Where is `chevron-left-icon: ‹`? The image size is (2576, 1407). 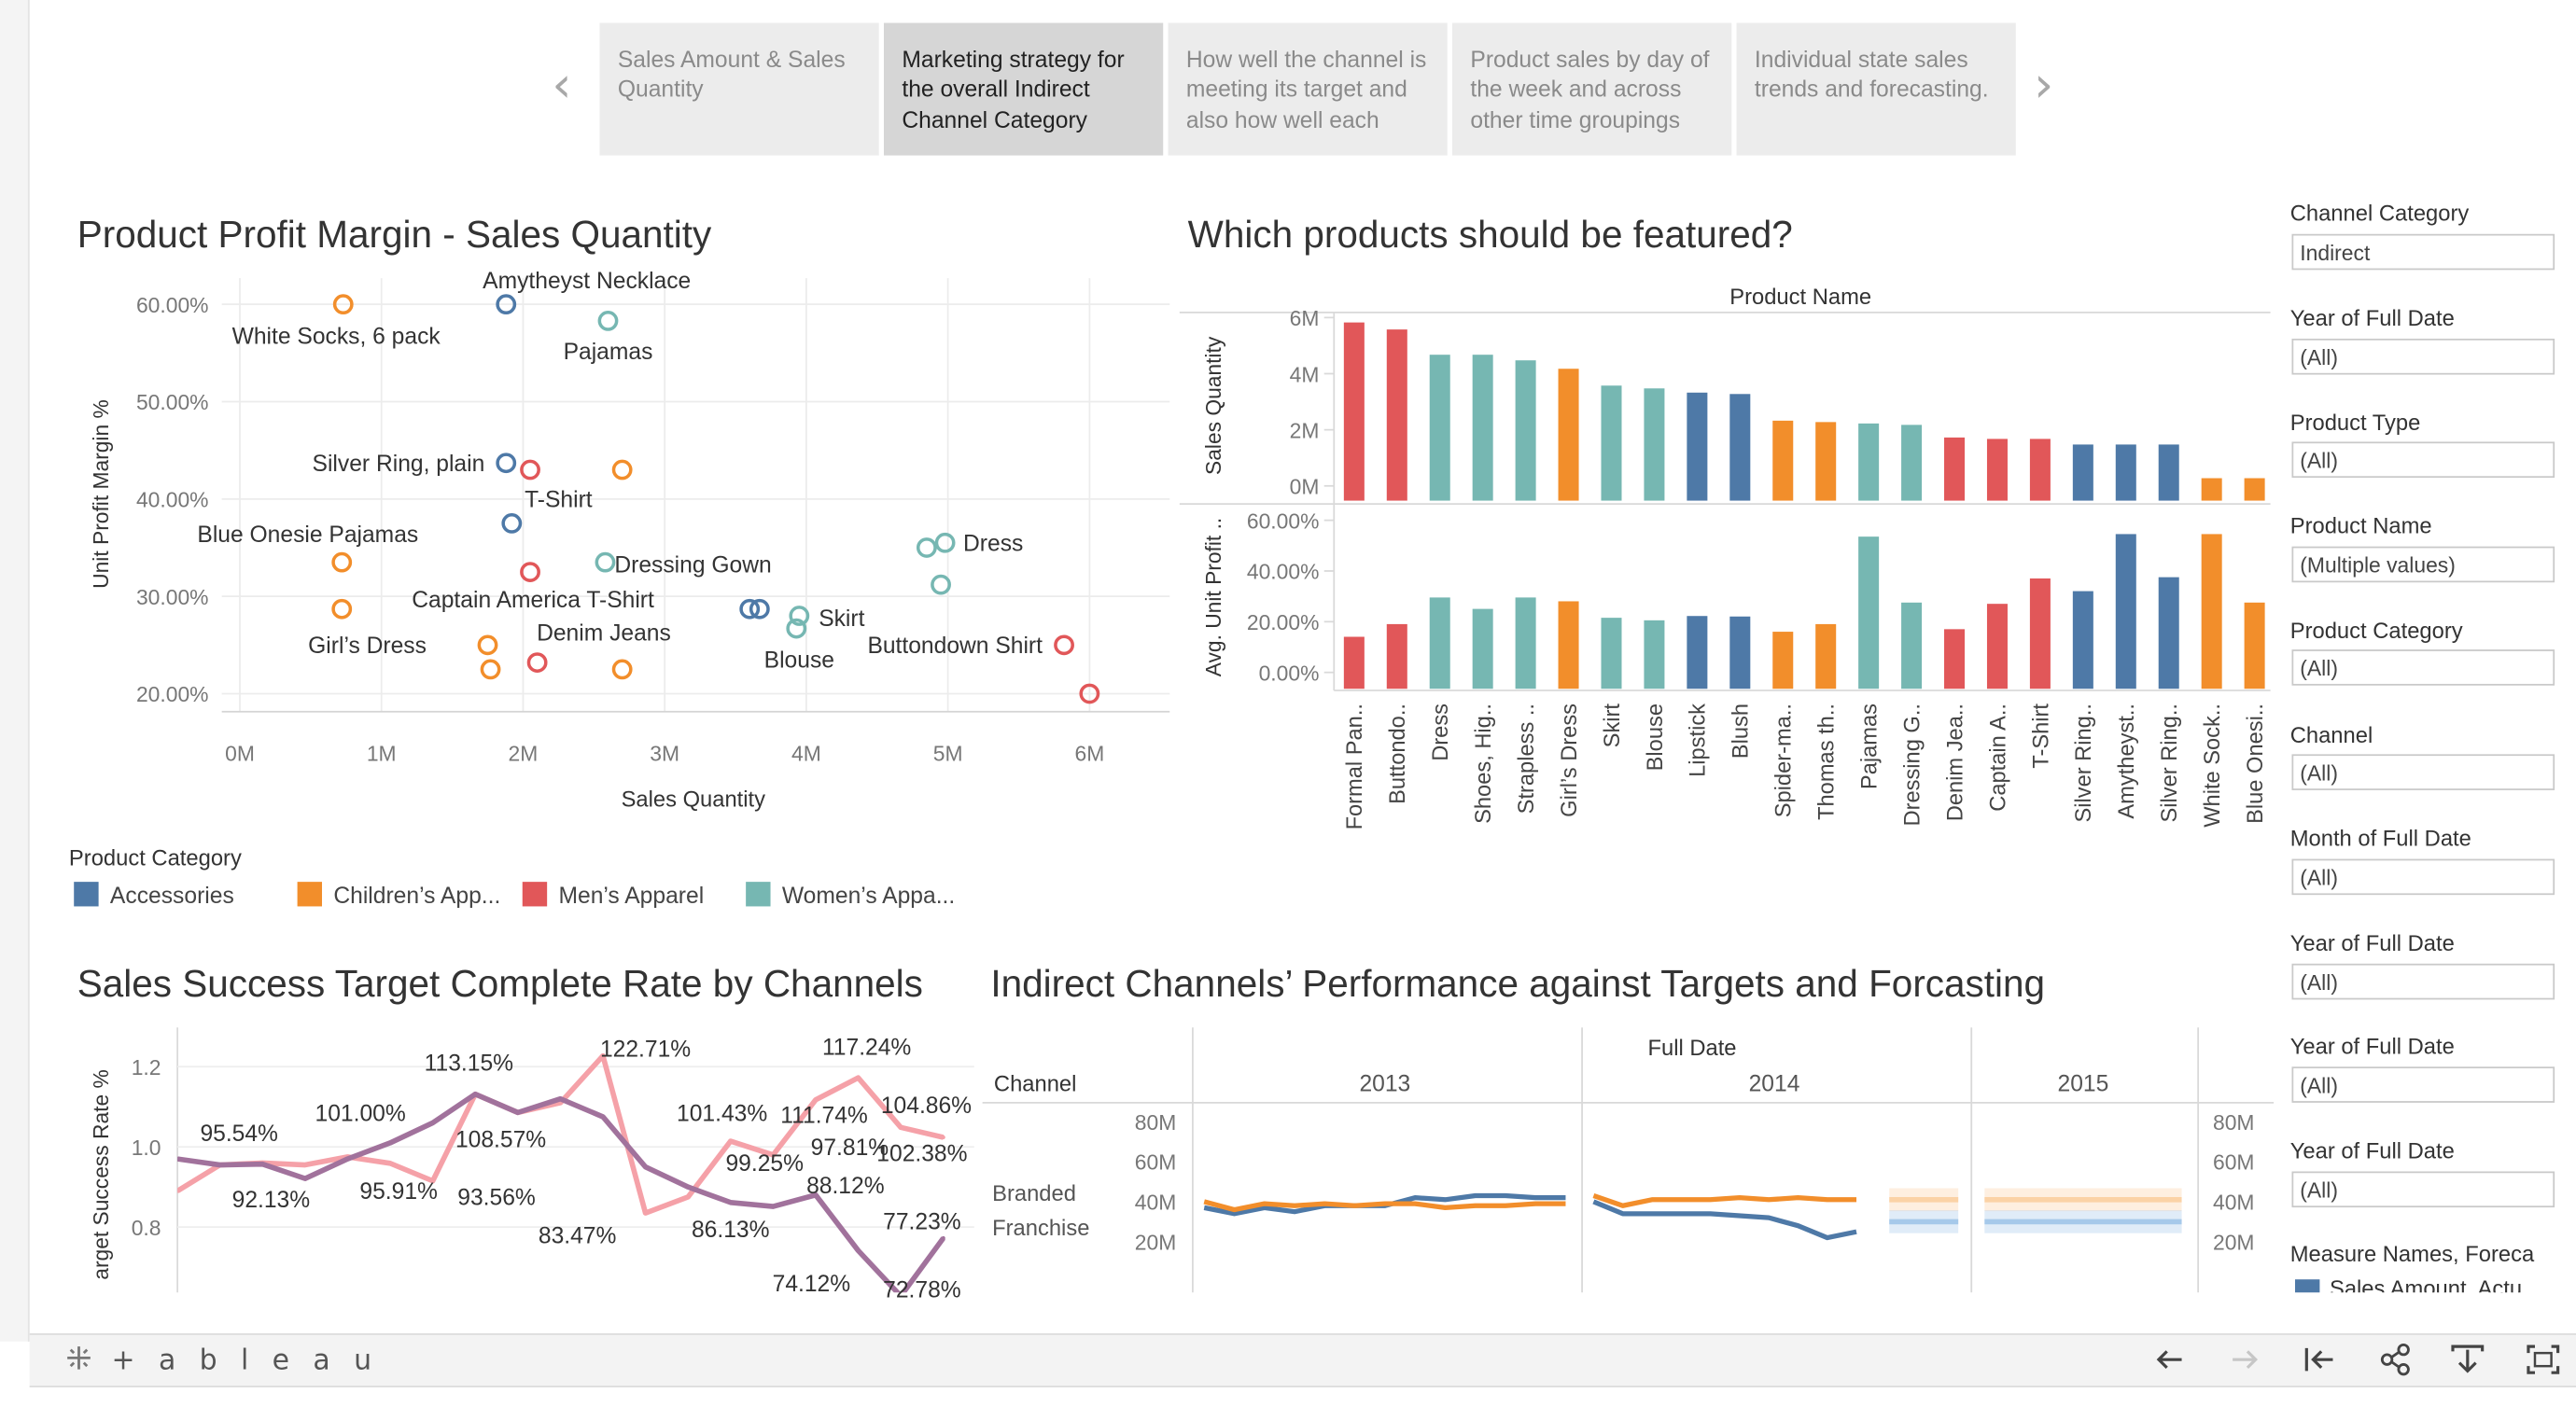
chevron-left-icon: ‹ is located at coordinates (562, 86).